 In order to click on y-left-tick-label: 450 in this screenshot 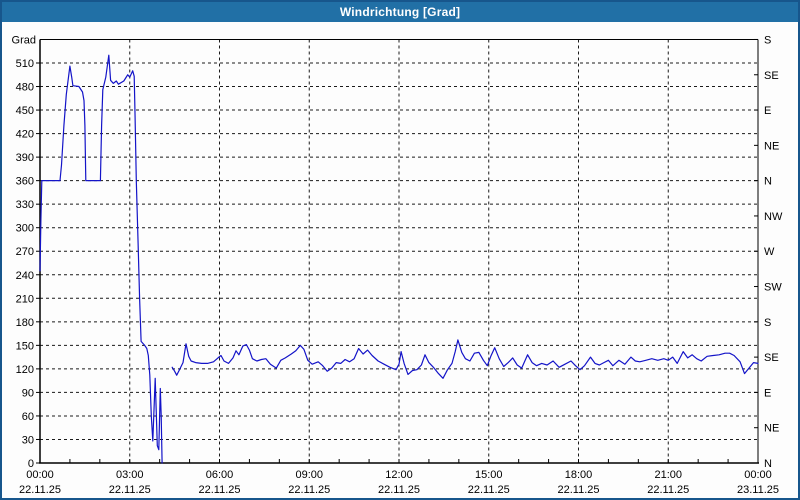, I will do `click(25, 111)`.